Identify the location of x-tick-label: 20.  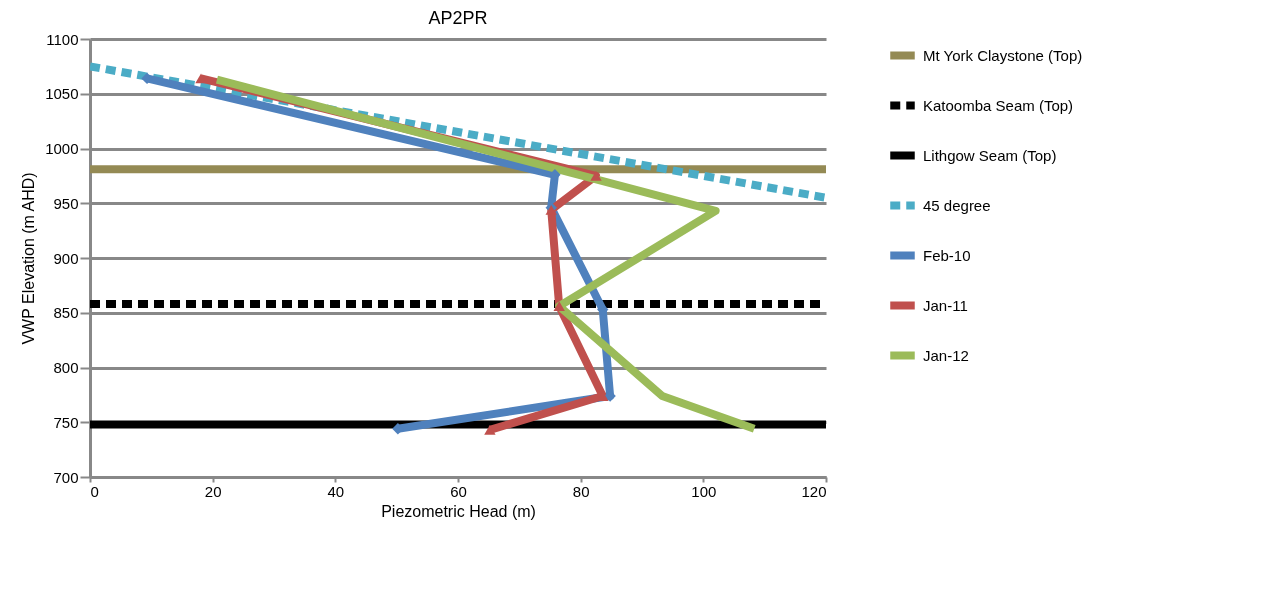
(213, 491).